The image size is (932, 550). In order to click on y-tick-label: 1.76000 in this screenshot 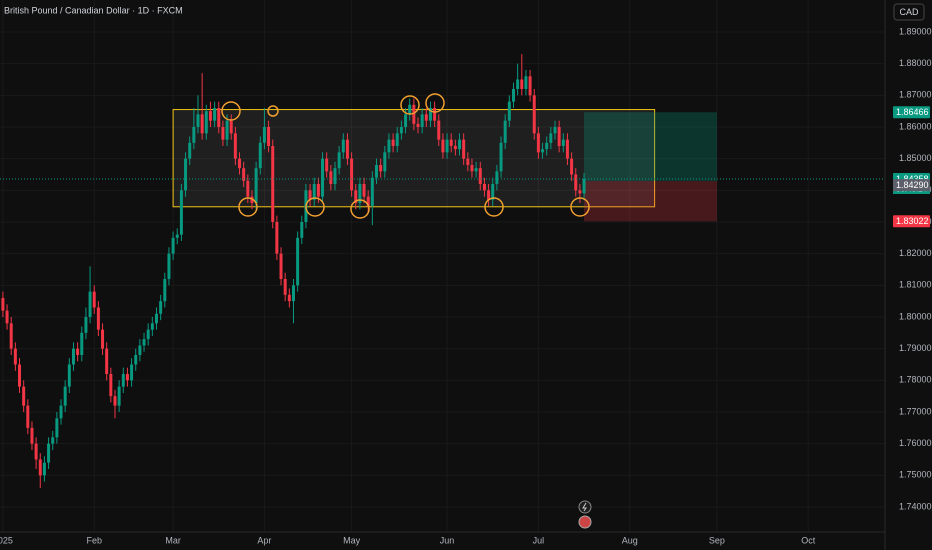, I will do `click(915, 443)`.